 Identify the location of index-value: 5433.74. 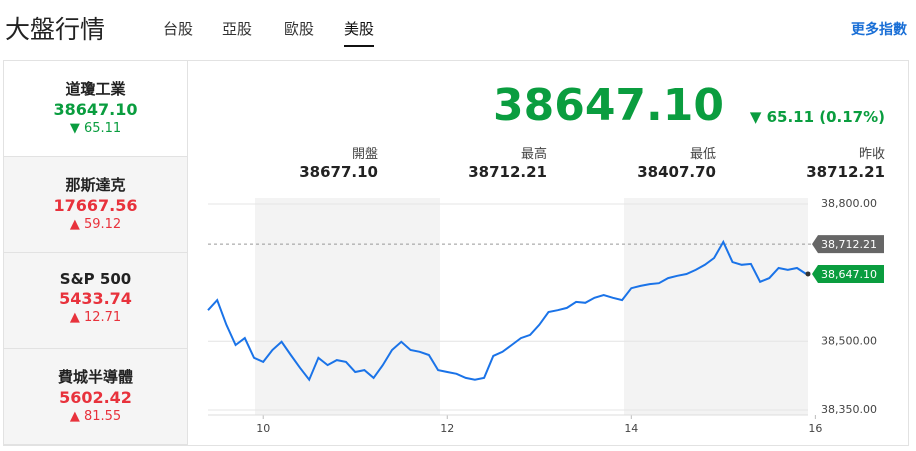
(95, 298).